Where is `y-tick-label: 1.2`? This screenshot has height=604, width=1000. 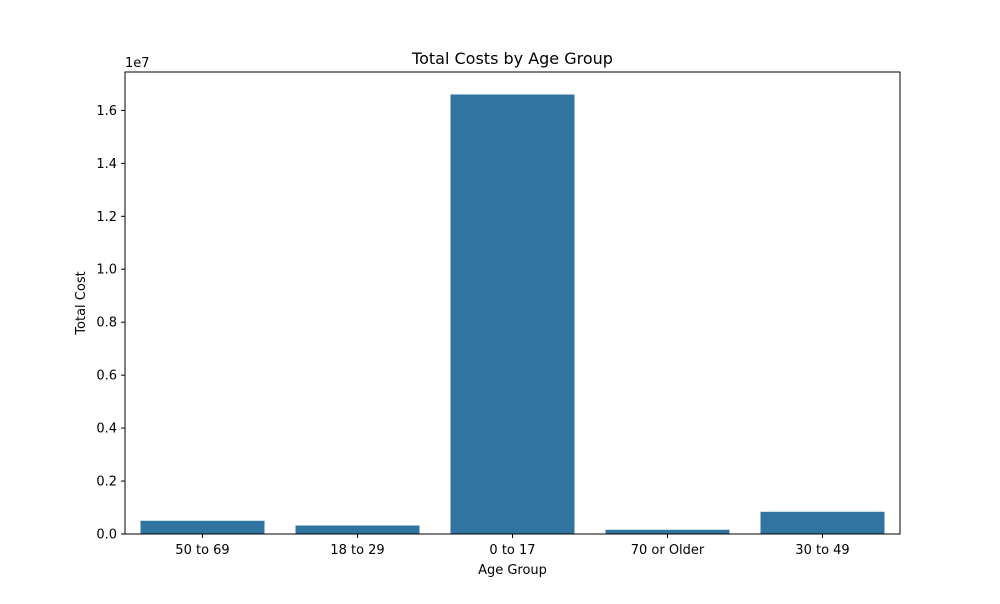 y-tick-label: 1.2 is located at coordinates (106, 217).